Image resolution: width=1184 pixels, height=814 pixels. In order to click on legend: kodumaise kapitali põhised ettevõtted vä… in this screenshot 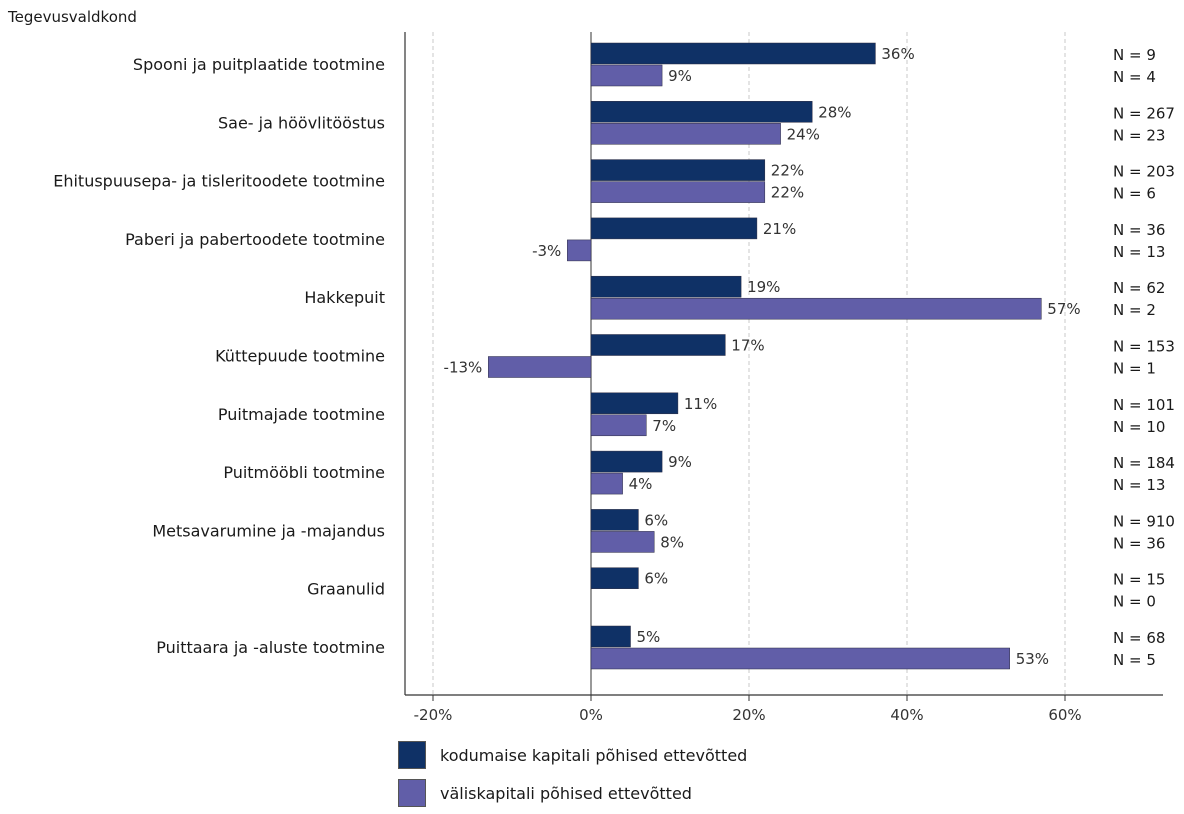, I will do `click(572, 776)`.